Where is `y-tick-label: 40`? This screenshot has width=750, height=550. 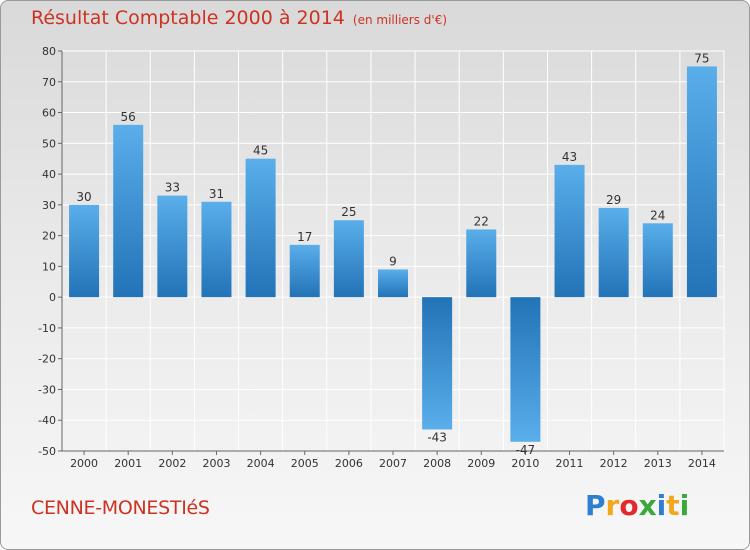 y-tick-label: 40 is located at coordinates (49, 174).